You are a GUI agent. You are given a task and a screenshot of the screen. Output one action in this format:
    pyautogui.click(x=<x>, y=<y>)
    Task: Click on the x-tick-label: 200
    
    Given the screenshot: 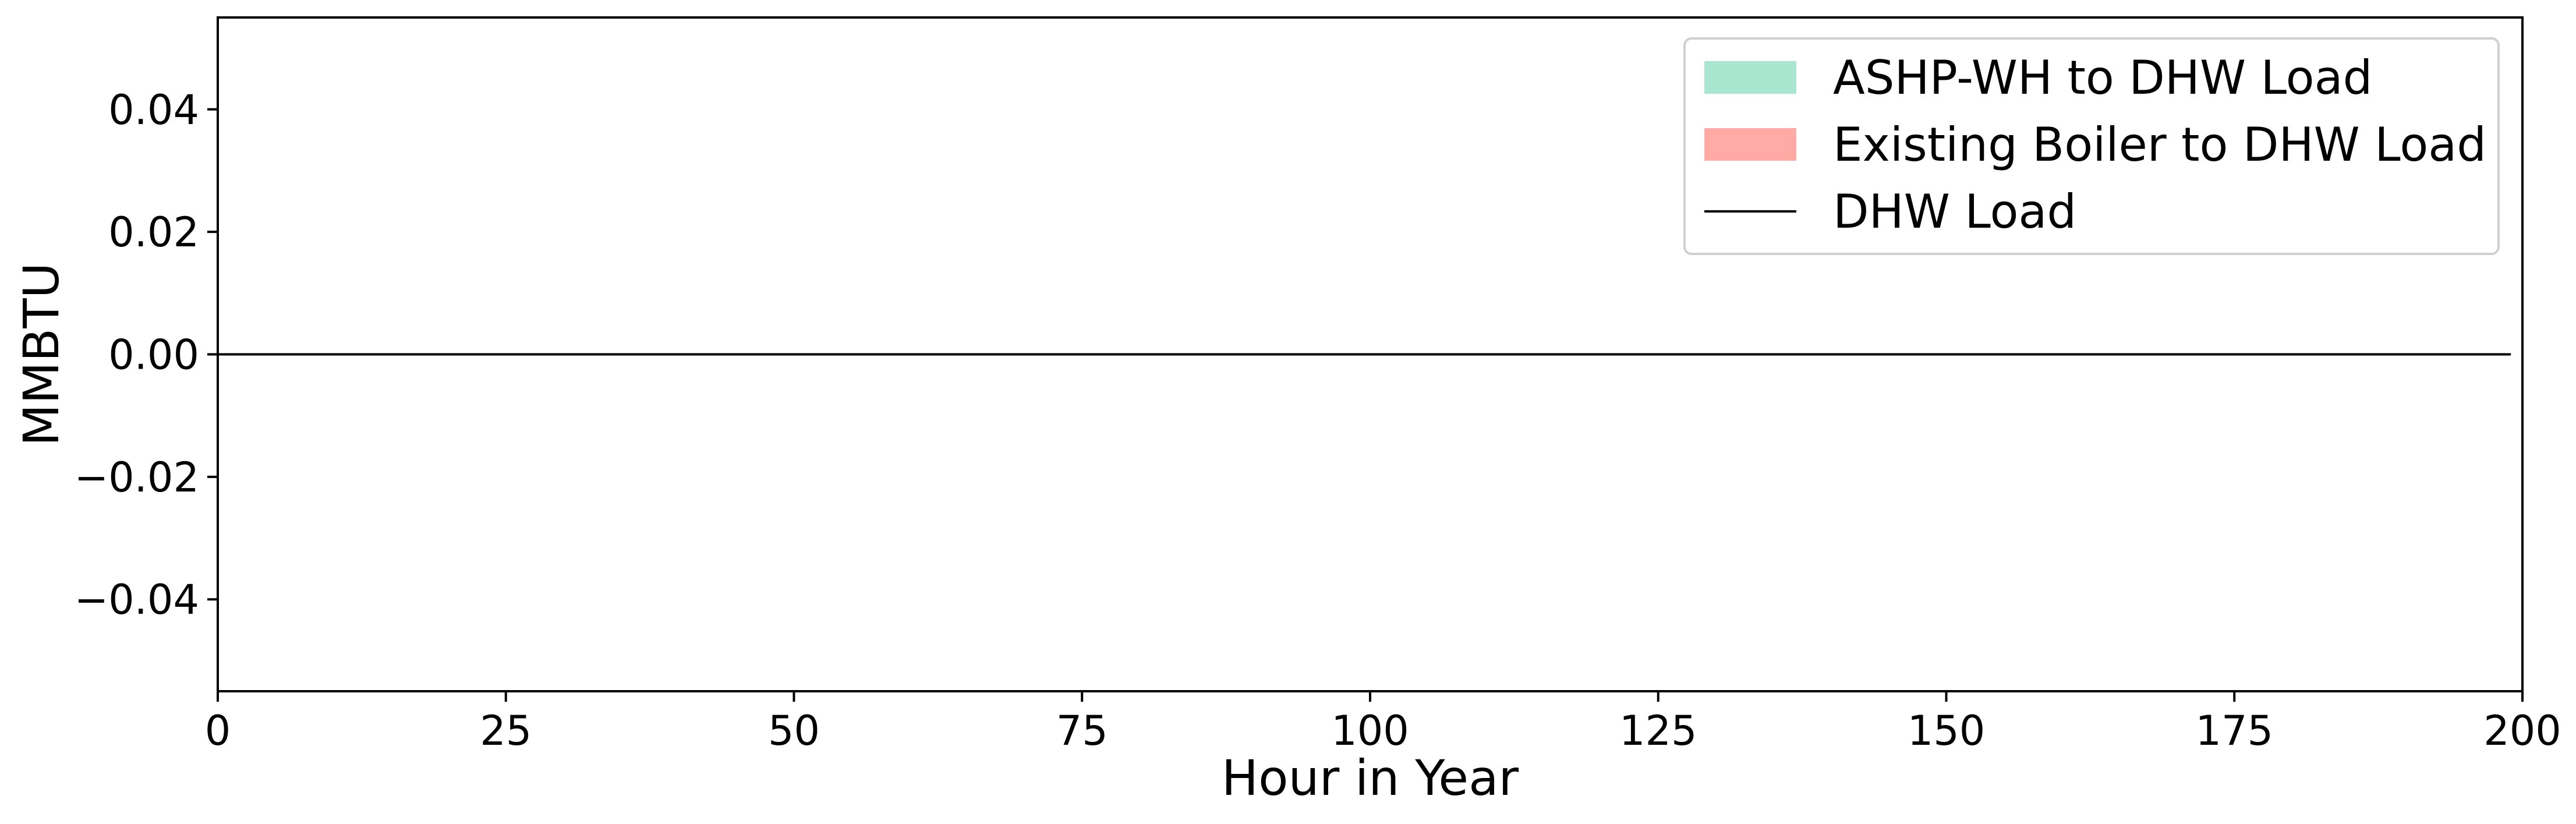 What is the action you would take?
    pyautogui.click(x=2522, y=731)
    